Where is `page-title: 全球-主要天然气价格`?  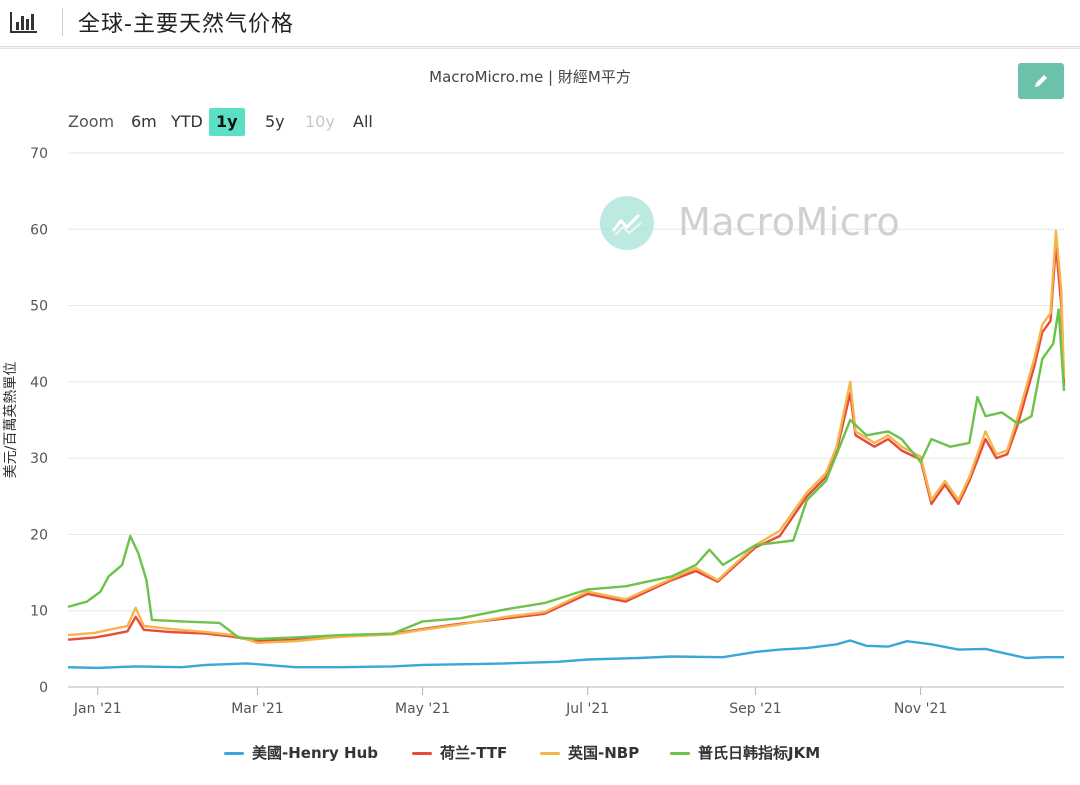
page-title: 全球-主要天然气价格 is located at coordinates (186, 24).